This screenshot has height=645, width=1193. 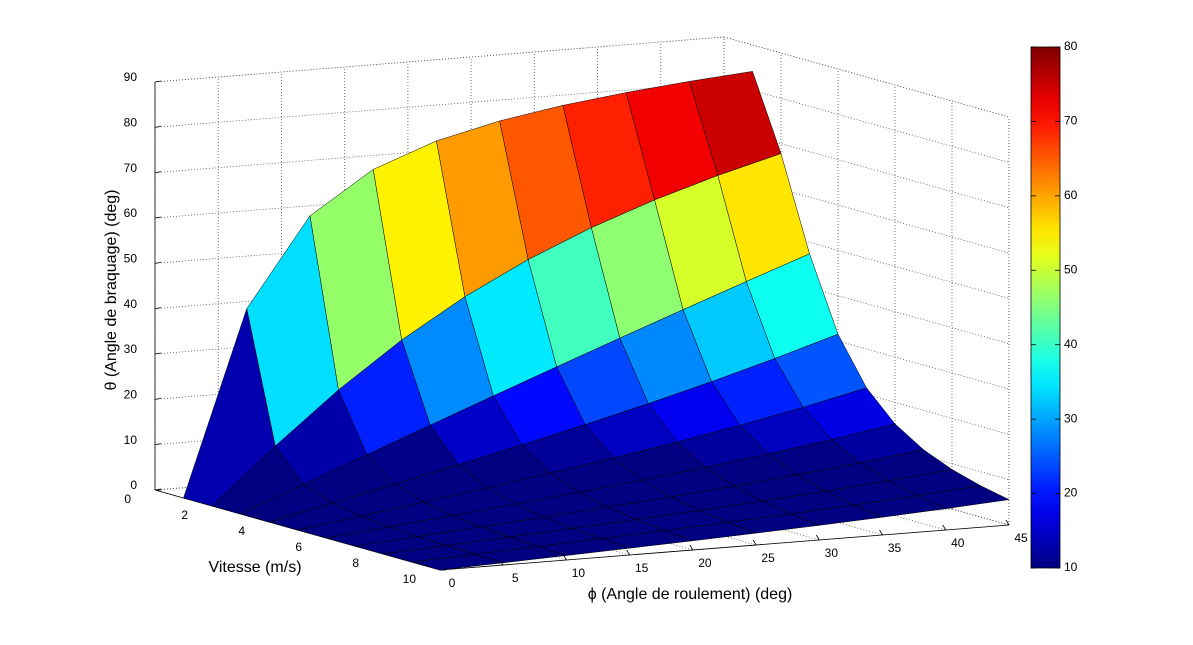 I want to click on x-tick-label: 6, so click(x=298, y=547).